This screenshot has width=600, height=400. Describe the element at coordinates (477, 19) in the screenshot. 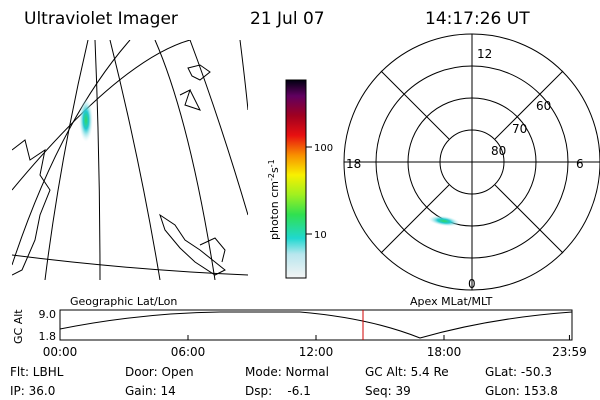

I see `time: 14:17:26 UT` at that location.